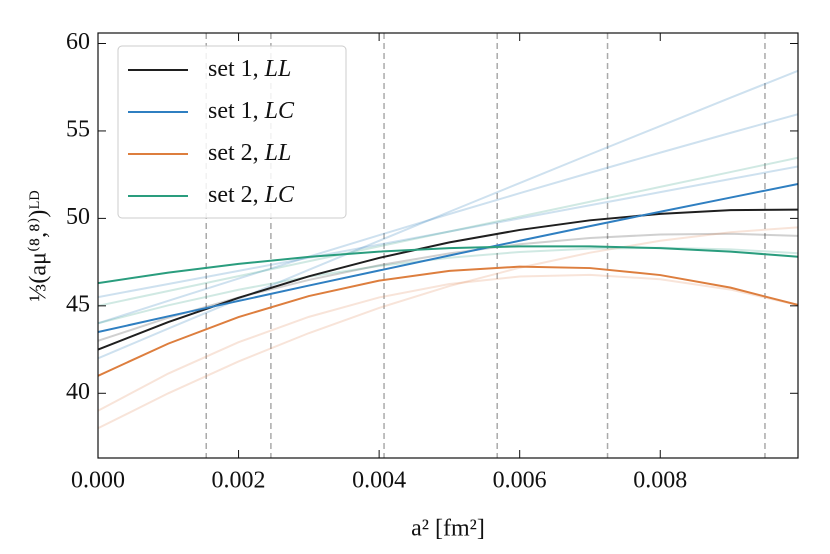 The width and height of the screenshot is (830, 554). I want to click on legend-label: set 1, LC, so click(251, 111).